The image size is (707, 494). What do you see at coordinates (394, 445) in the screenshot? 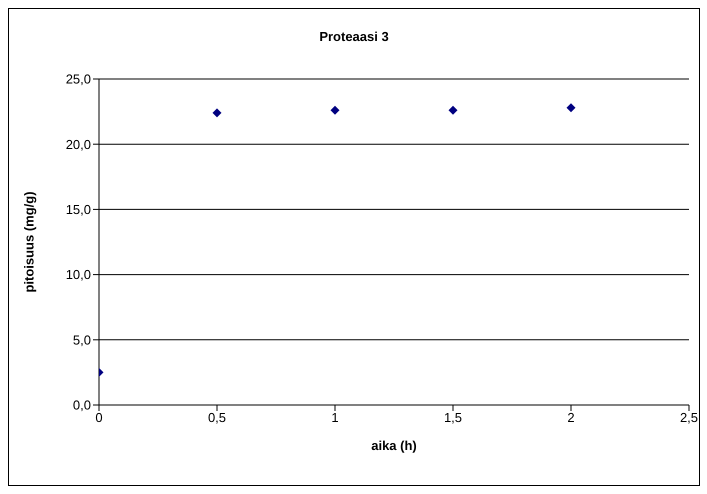
I see `x-axis-title: aika (h)` at bounding box center [394, 445].